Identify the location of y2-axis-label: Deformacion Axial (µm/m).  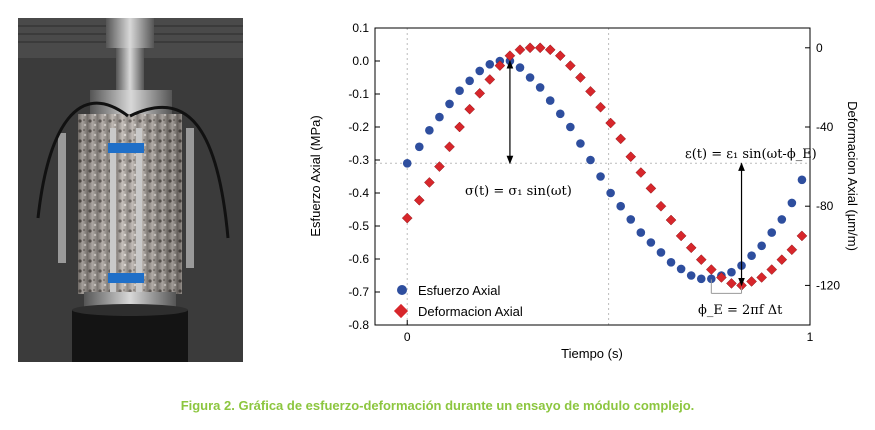
(852, 176).